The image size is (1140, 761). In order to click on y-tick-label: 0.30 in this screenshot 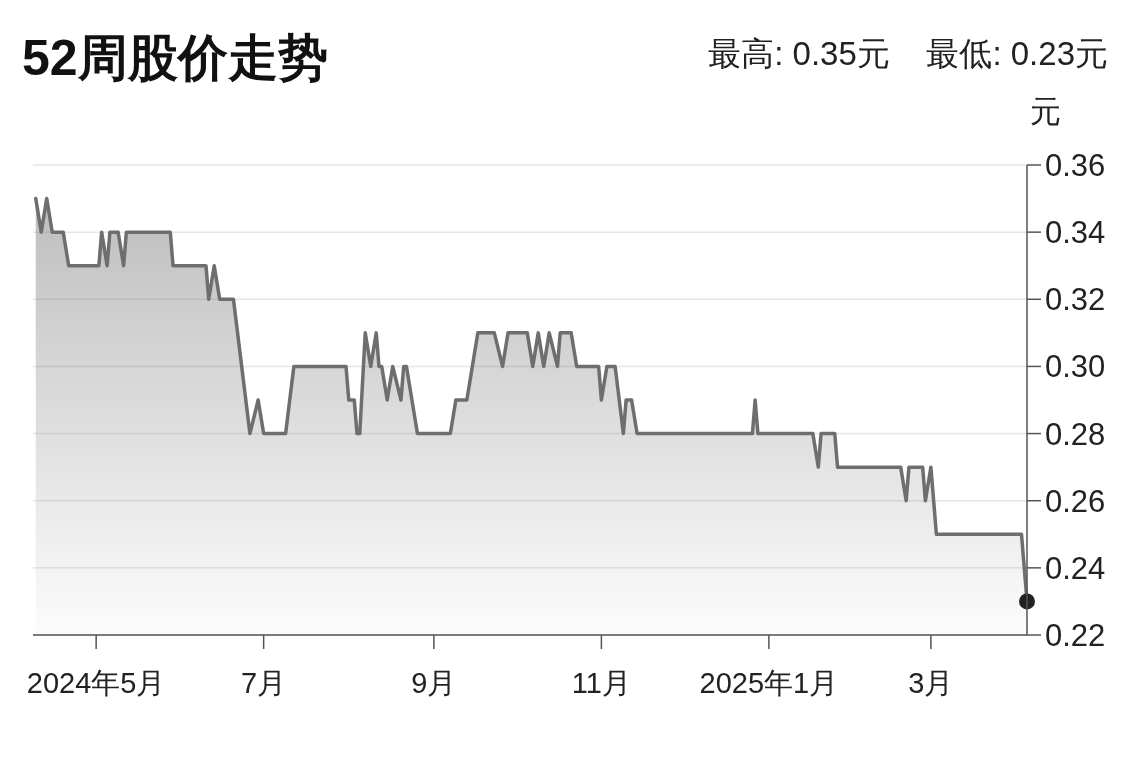, I will do `click(1075, 367)`.